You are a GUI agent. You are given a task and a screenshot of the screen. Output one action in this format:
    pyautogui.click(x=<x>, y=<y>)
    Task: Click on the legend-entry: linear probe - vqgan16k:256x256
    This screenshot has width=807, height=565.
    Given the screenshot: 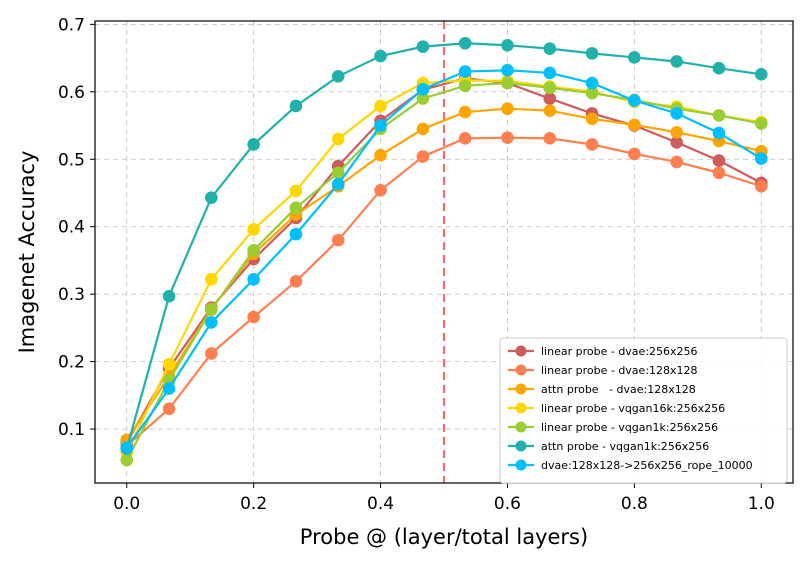 What is the action you would take?
    pyautogui.click(x=616, y=408)
    